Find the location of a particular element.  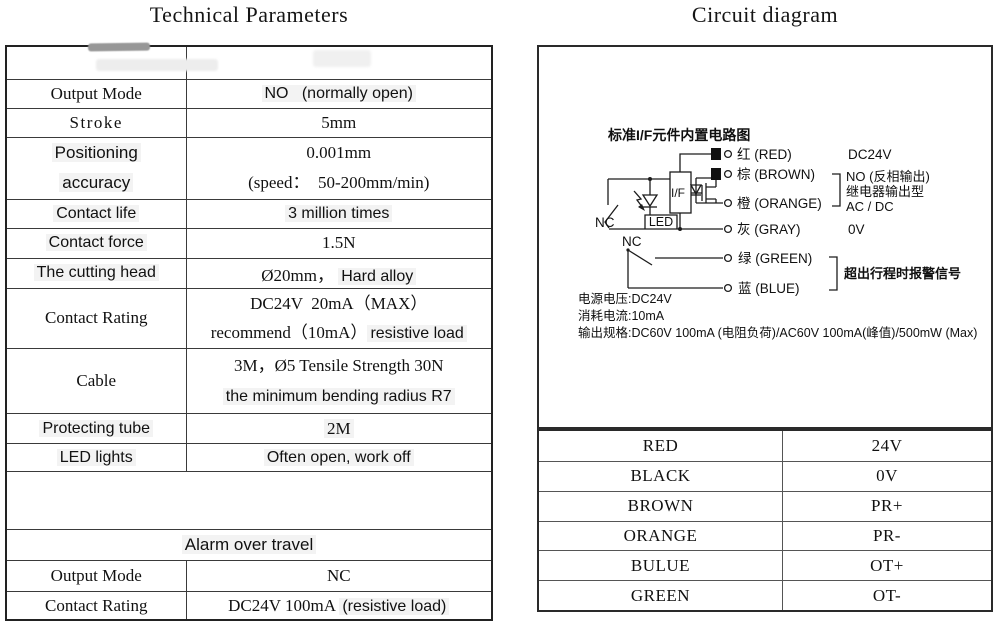

table-row-stroke: Stroke 5mm is located at coordinates (249, 122).